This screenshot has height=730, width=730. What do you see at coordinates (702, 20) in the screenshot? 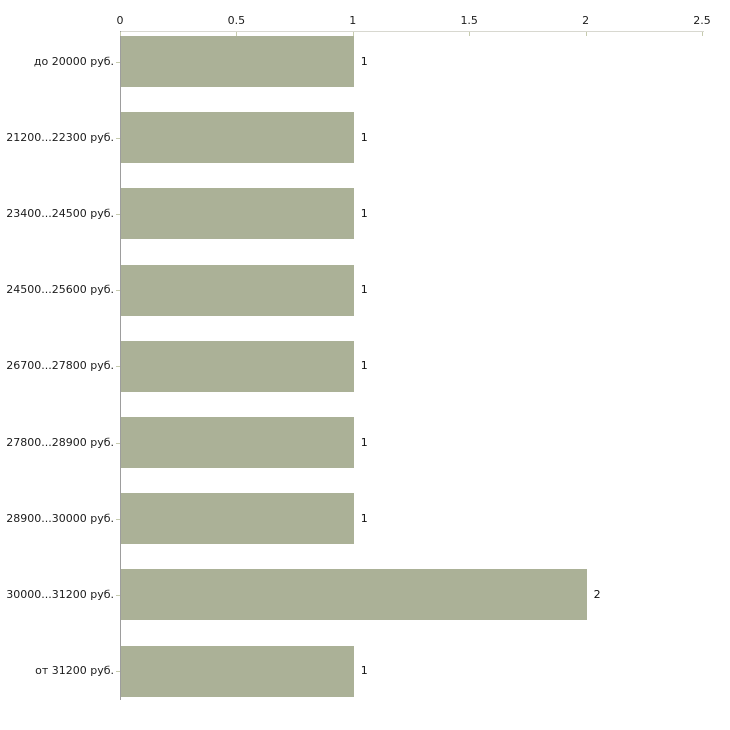
I see `x-axis-tick-label: 2.5` at bounding box center [702, 20].